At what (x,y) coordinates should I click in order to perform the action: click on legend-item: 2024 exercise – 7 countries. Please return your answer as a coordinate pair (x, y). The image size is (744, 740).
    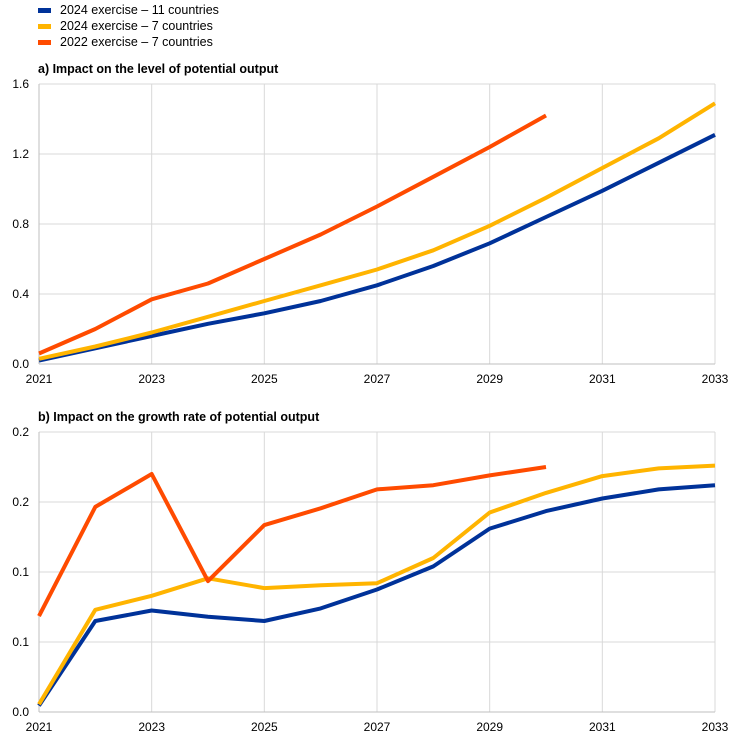
    Looking at the image, I should click on (128, 26).